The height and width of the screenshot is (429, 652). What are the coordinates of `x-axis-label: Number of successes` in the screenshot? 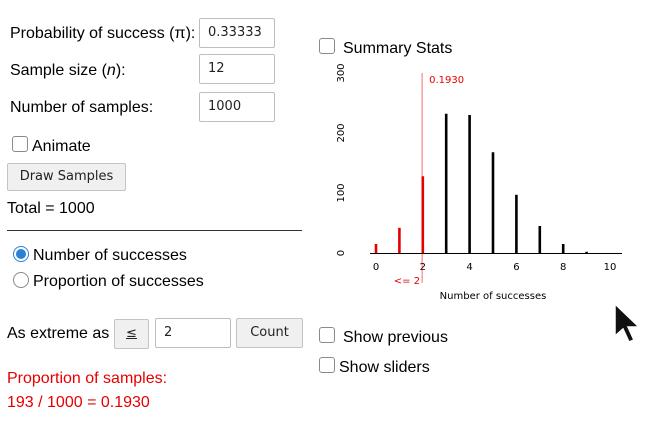 It's located at (493, 296).